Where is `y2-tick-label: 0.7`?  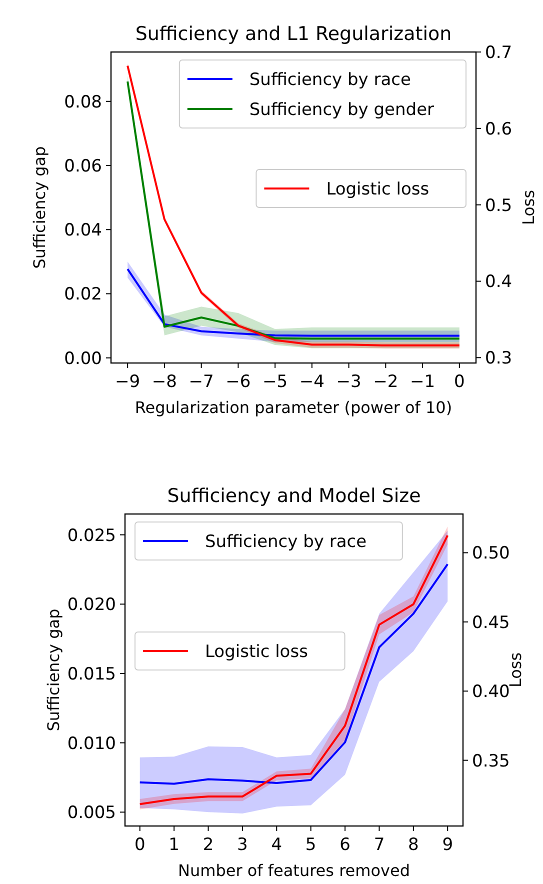 y2-tick-label: 0.7 is located at coordinates (498, 53).